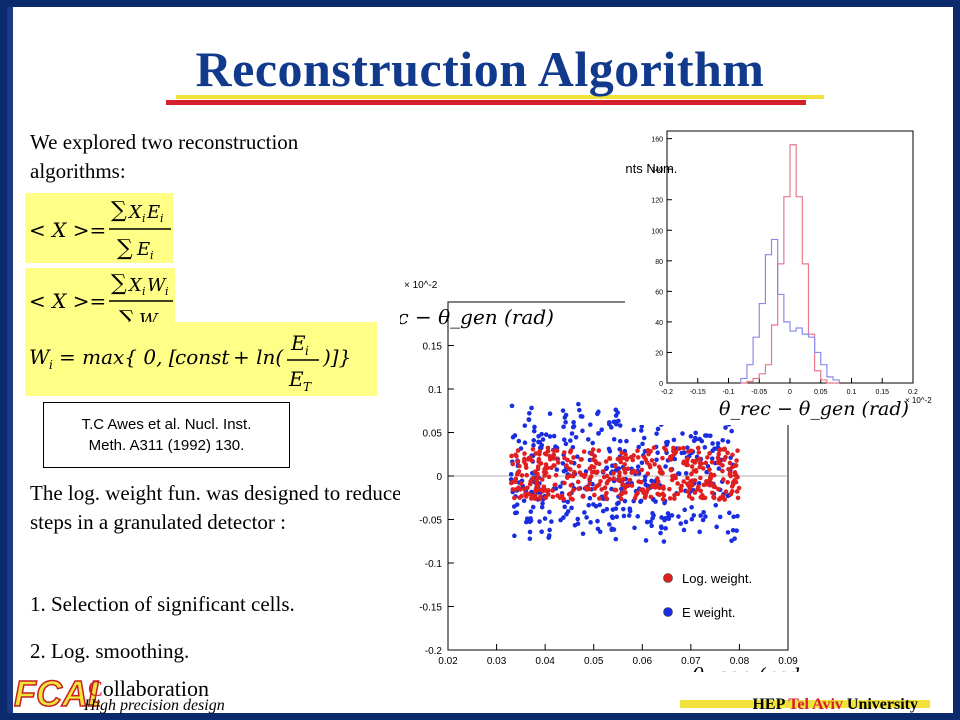 The width and height of the screenshot is (960, 720). I want to click on svg-text: E, so click(143, 249).